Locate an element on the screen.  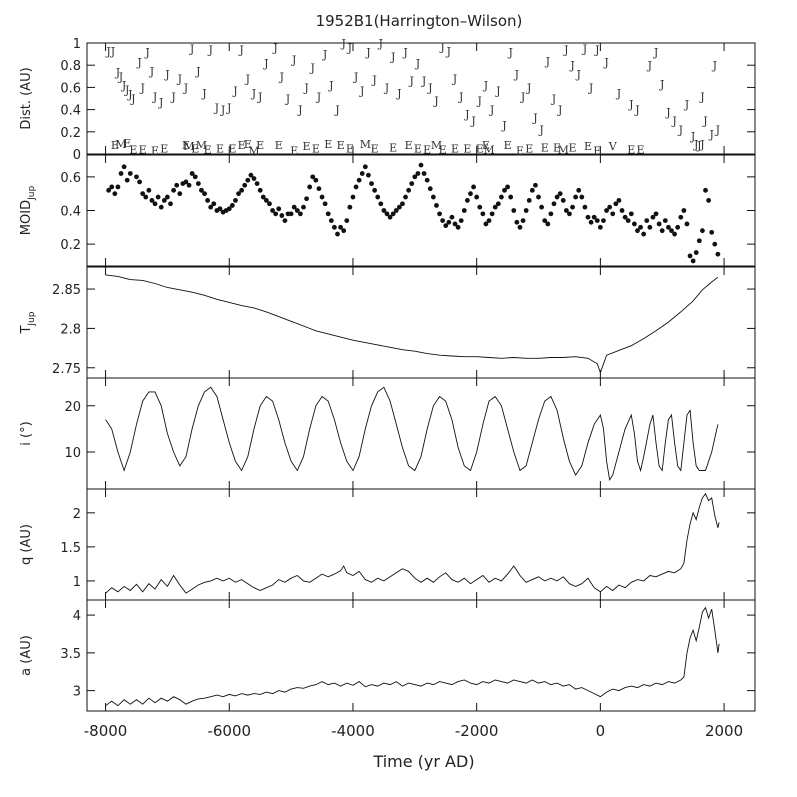
panel-frame is located at coordinates (421, 655).